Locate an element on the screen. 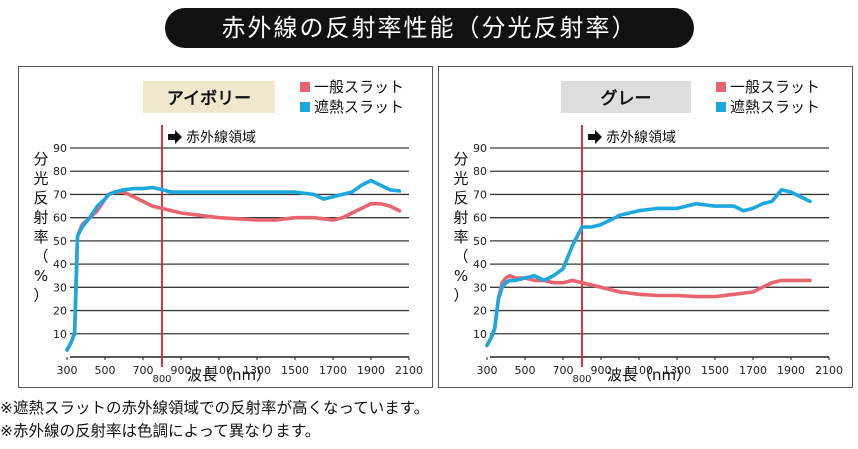  color-tag-label: アイボリー is located at coordinates (209, 99).